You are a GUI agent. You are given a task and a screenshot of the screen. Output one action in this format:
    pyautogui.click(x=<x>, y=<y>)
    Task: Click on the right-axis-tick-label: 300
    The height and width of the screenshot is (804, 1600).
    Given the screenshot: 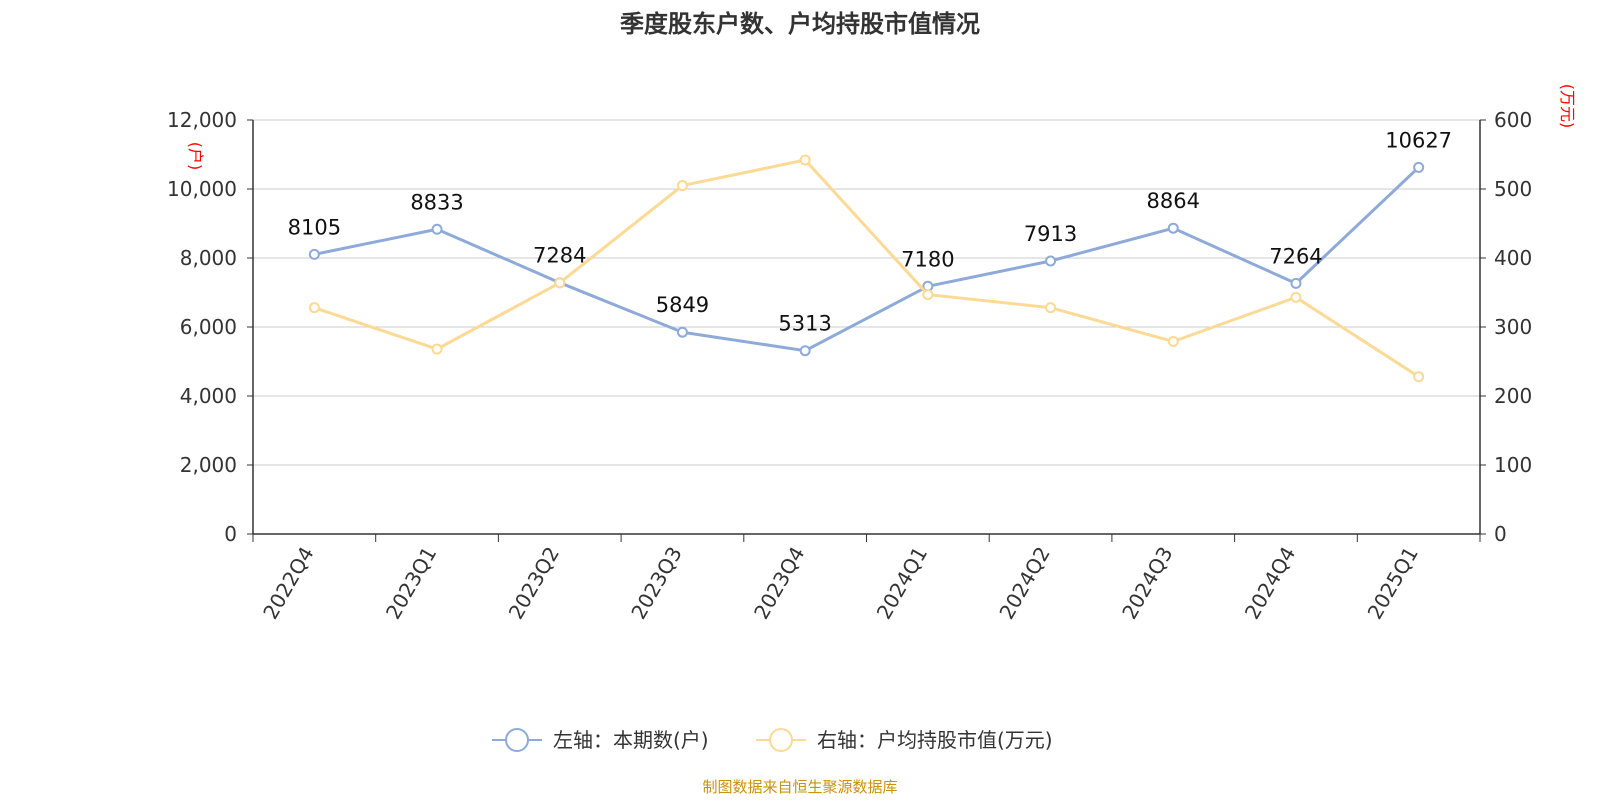 What is the action you would take?
    pyautogui.click(x=1513, y=327)
    